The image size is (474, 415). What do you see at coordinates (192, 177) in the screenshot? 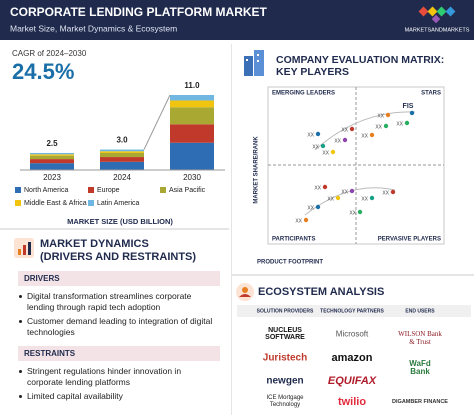
I see `x-tick-label: 2030` at bounding box center [192, 177].